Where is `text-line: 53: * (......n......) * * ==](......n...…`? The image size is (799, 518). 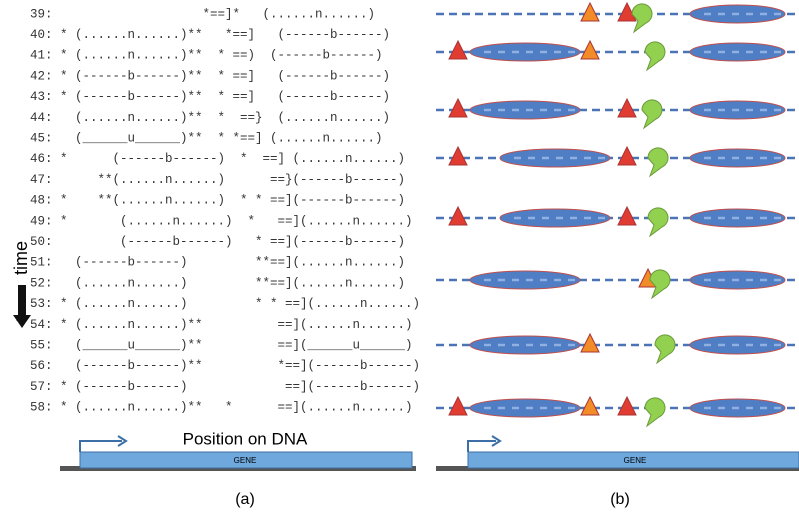 text-line: 53: * (......n......) * * ==](......n...… is located at coordinates (225, 304).